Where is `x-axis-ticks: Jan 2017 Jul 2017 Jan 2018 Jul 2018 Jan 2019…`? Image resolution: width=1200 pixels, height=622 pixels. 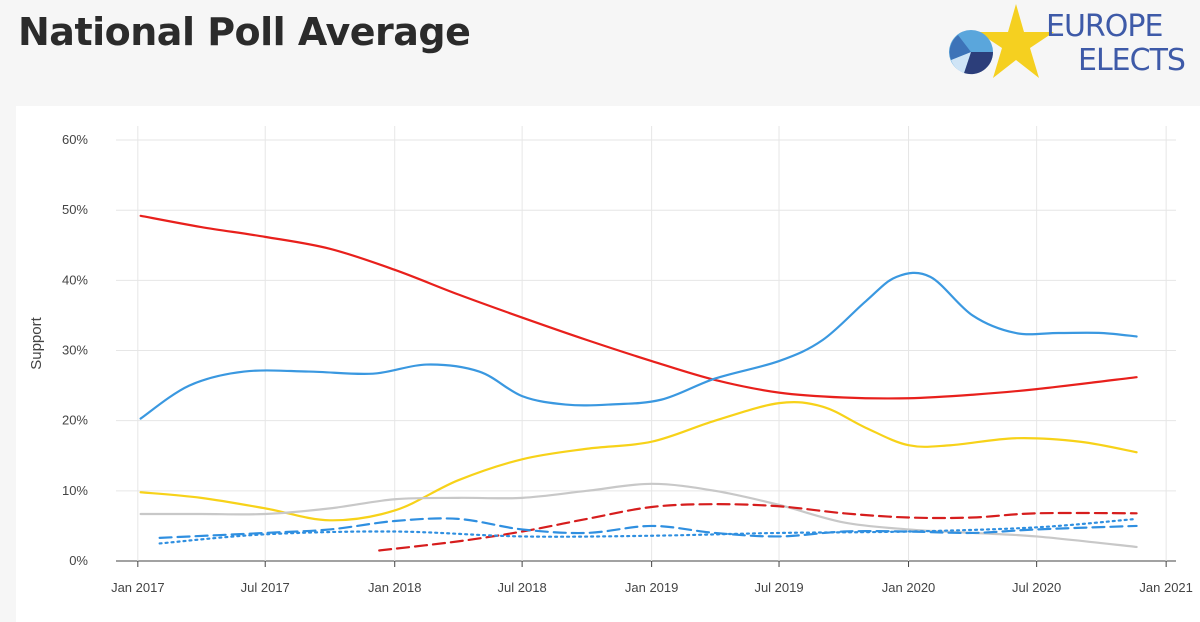
x-axis-ticks: Jan 2017 Jul 2017 Jan 2018 Jul 2018 Jan 2019… is located at coordinates (652, 587).